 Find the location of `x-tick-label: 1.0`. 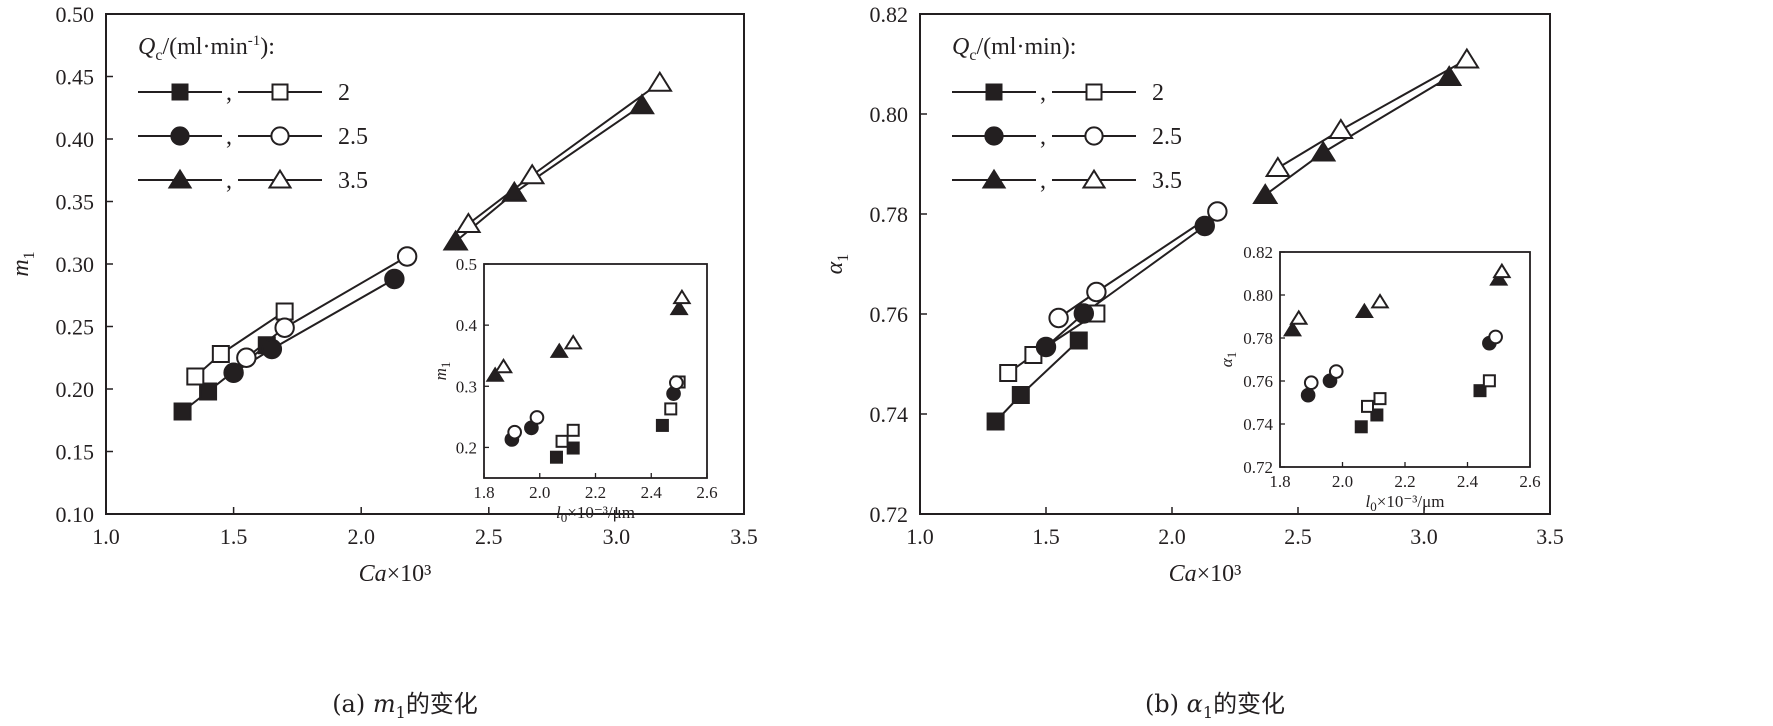

x-tick-label: 1.0 is located at coordinates (106, 536).